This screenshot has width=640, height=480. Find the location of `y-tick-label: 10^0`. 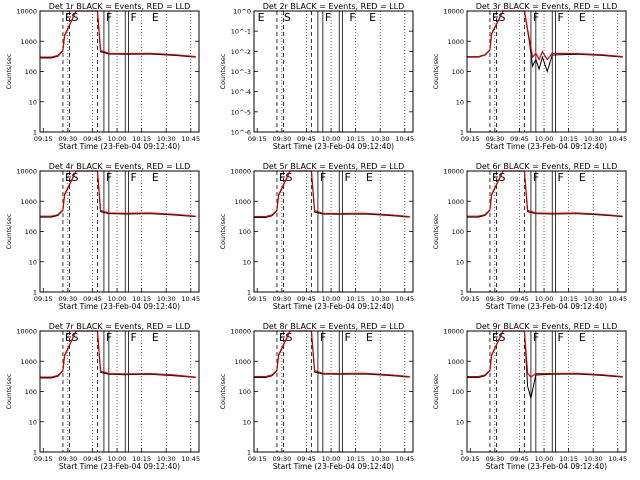

y-tick-label: 10^0 is located at coordinates (242, 12).